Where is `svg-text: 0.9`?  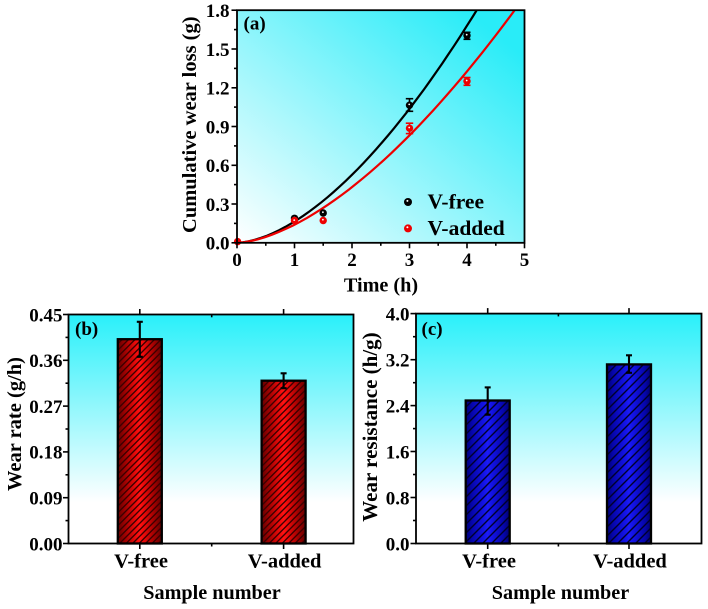 svg-text: 0.9 is located at coordinates (218, 127).